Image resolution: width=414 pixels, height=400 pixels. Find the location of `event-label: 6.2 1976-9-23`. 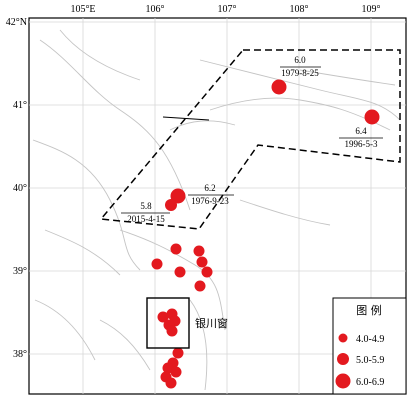

event-label: 6.2 1976-9-23 is located at coordinates (211, 194).